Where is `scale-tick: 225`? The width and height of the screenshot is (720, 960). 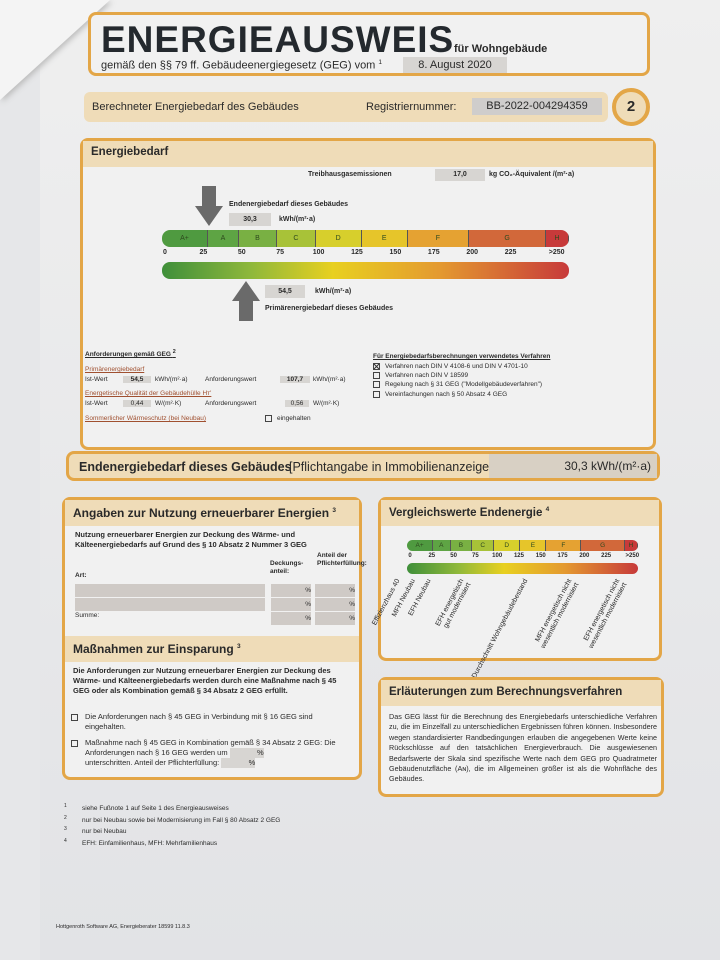
scale-tick: 225 is located at coordinates (606, 556).